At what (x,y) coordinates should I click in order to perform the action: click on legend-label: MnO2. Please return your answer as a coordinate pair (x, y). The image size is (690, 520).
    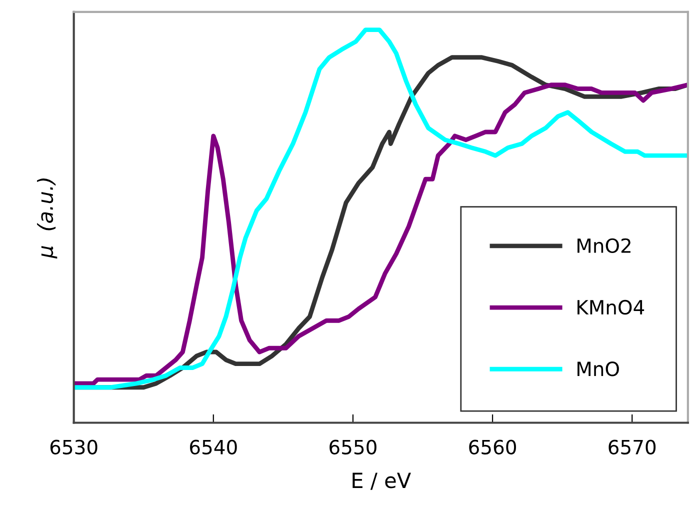
    Looking at the image, I should click on (604, 246).